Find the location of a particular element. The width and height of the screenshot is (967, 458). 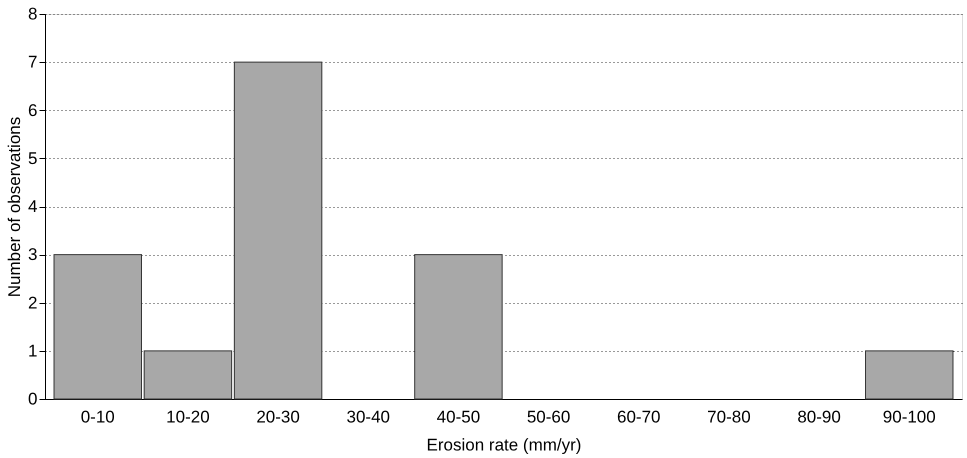

y-tick-label: 1 is located at coordinates (33, 350).